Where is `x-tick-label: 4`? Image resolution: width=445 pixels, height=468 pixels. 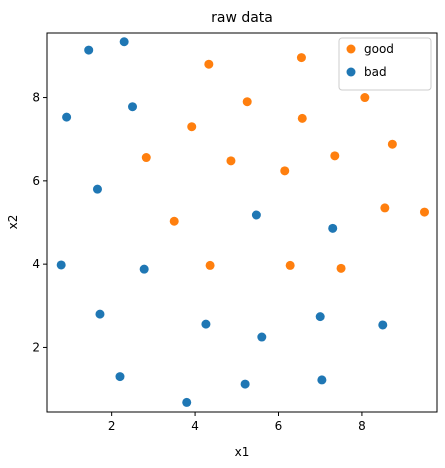
x-tick-label: 4 is located at coordinates (195, 426).